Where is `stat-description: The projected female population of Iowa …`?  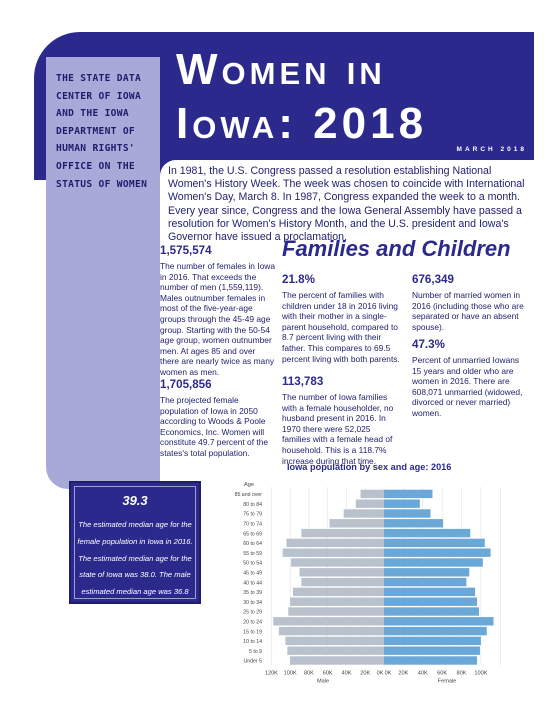
stat-description: The projected female population of Iowa … is located at coordinates (214, 426).